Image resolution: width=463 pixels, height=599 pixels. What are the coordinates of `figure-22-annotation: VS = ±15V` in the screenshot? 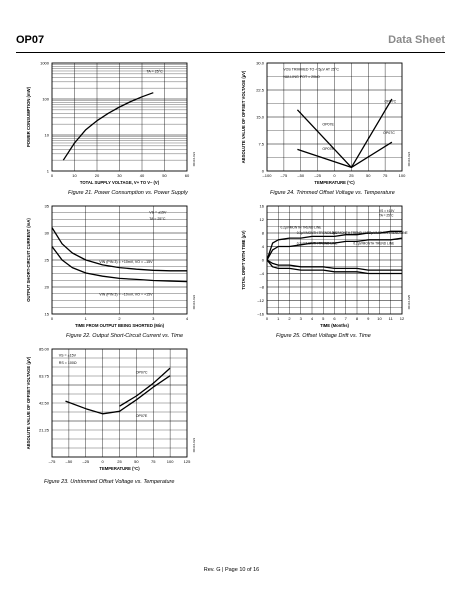 It's located at (158, 212).